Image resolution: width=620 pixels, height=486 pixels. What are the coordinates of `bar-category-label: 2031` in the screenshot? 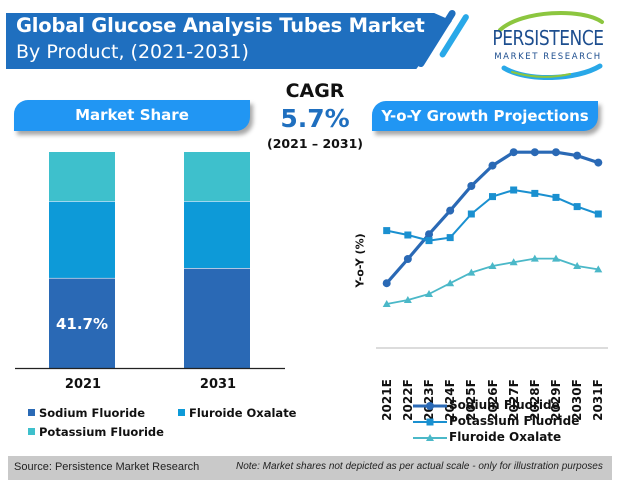 It's located at (218, 384).